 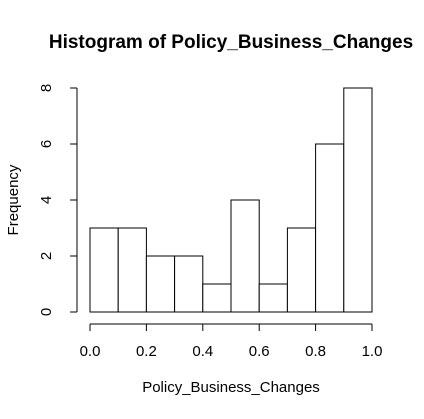 I want to click on x-tick-label-1: 0.2, so click(x=146, y=351).